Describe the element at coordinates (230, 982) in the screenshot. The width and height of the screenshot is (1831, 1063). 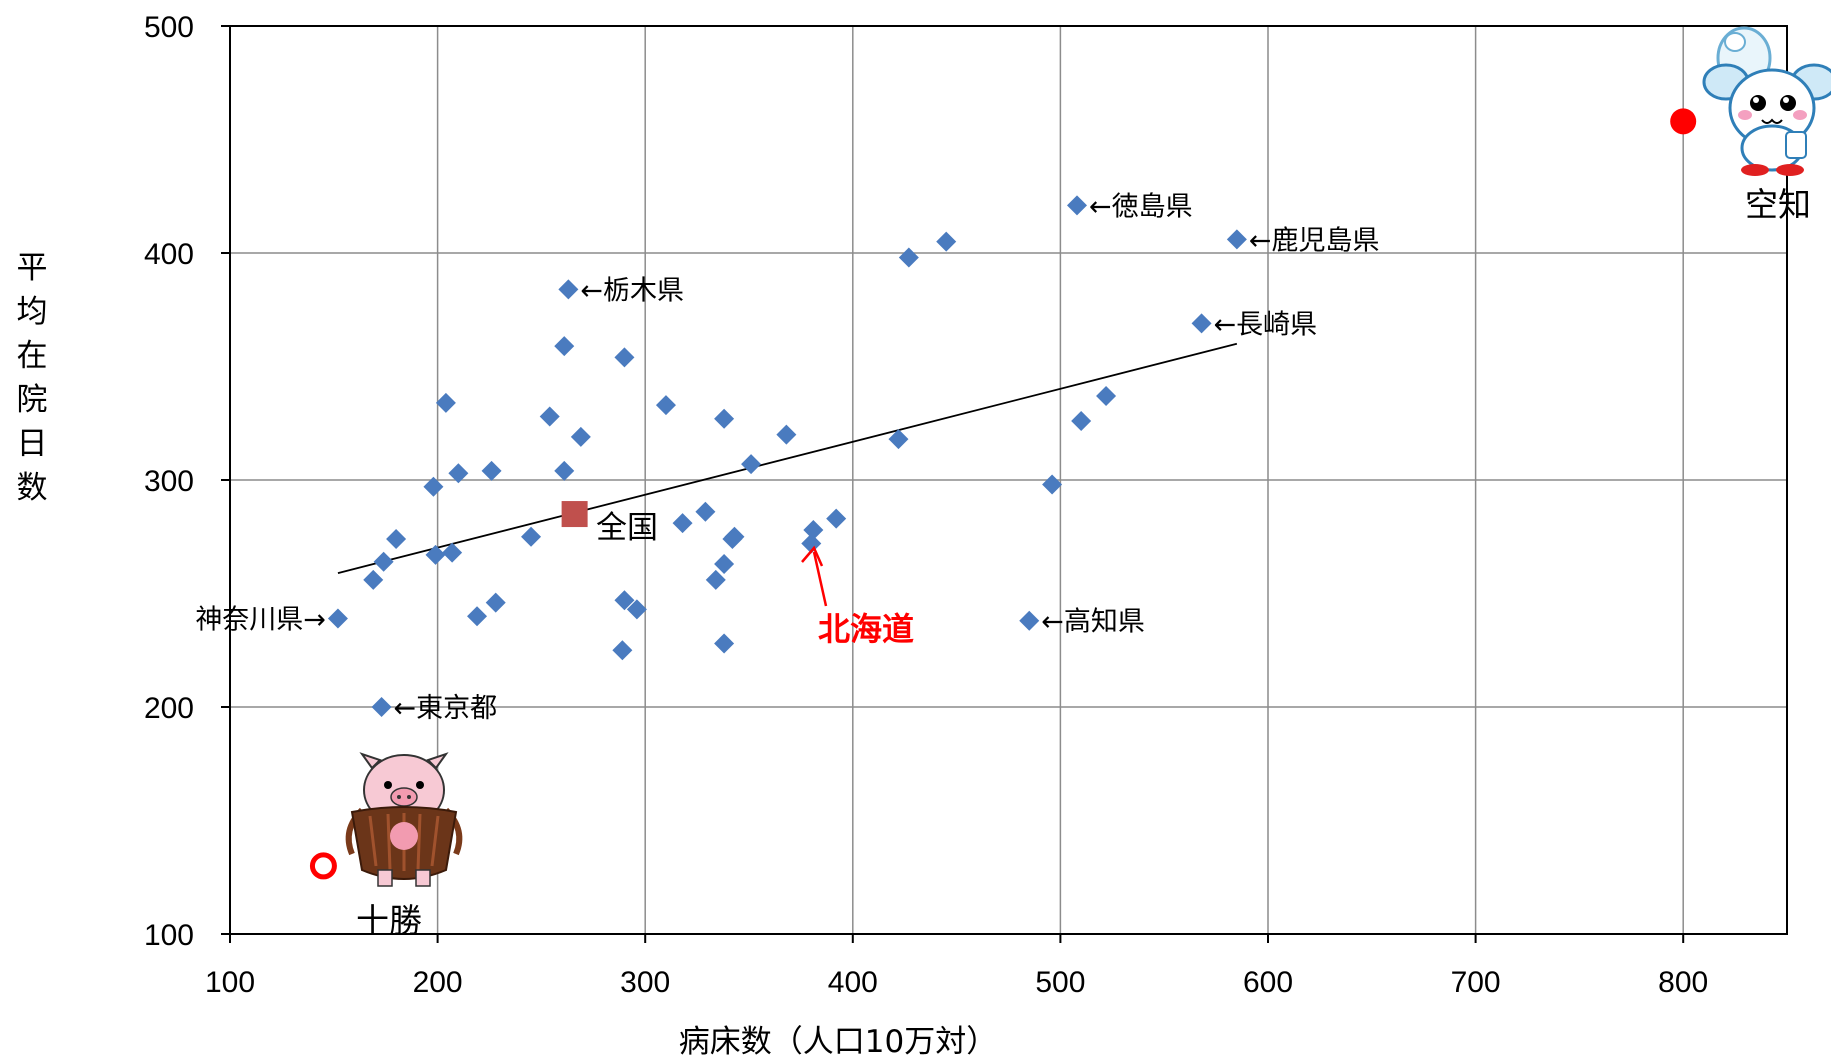
I see `x-tick-label: 100` at that location.